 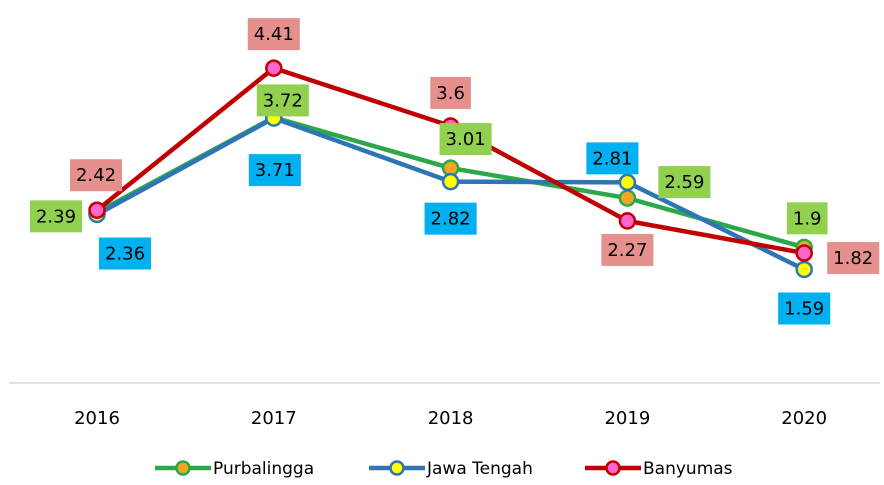 I want to click on data-label: 3.01, so click(x=465, y=139).